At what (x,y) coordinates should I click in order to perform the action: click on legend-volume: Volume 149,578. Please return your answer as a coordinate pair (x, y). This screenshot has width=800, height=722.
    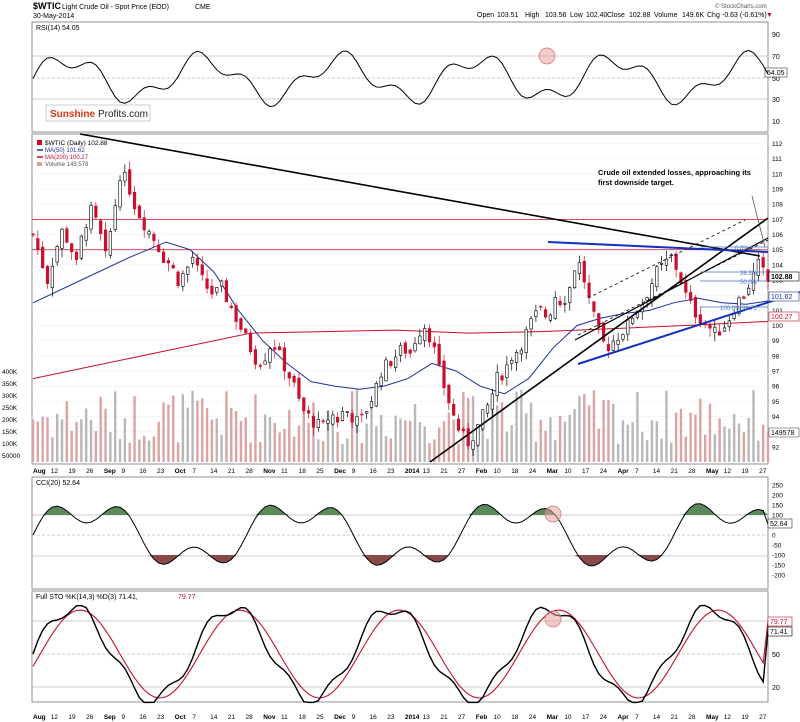
    Looking at the image, I should click on (67, 165).